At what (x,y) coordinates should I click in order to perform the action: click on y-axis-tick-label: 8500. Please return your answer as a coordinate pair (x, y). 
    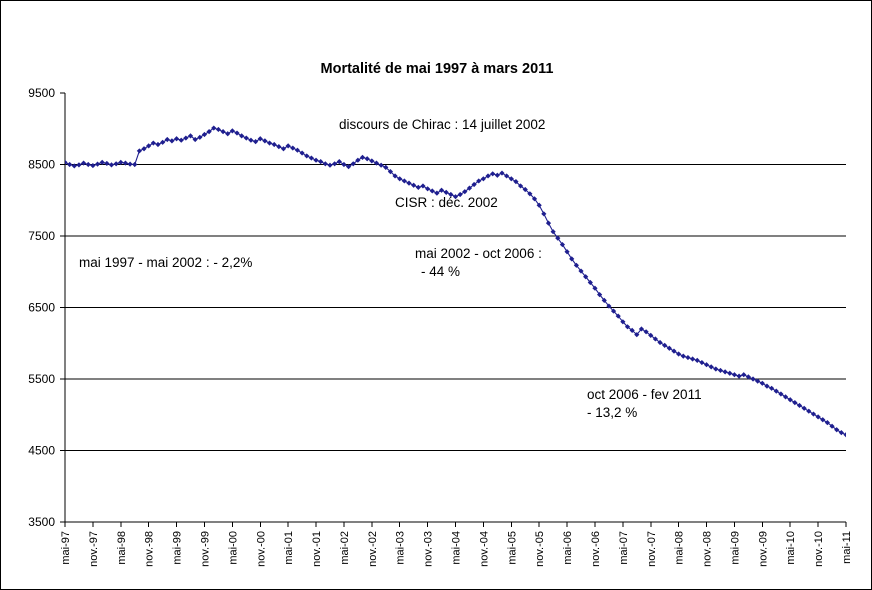
    Looking at the image, I should click on (41, 165).